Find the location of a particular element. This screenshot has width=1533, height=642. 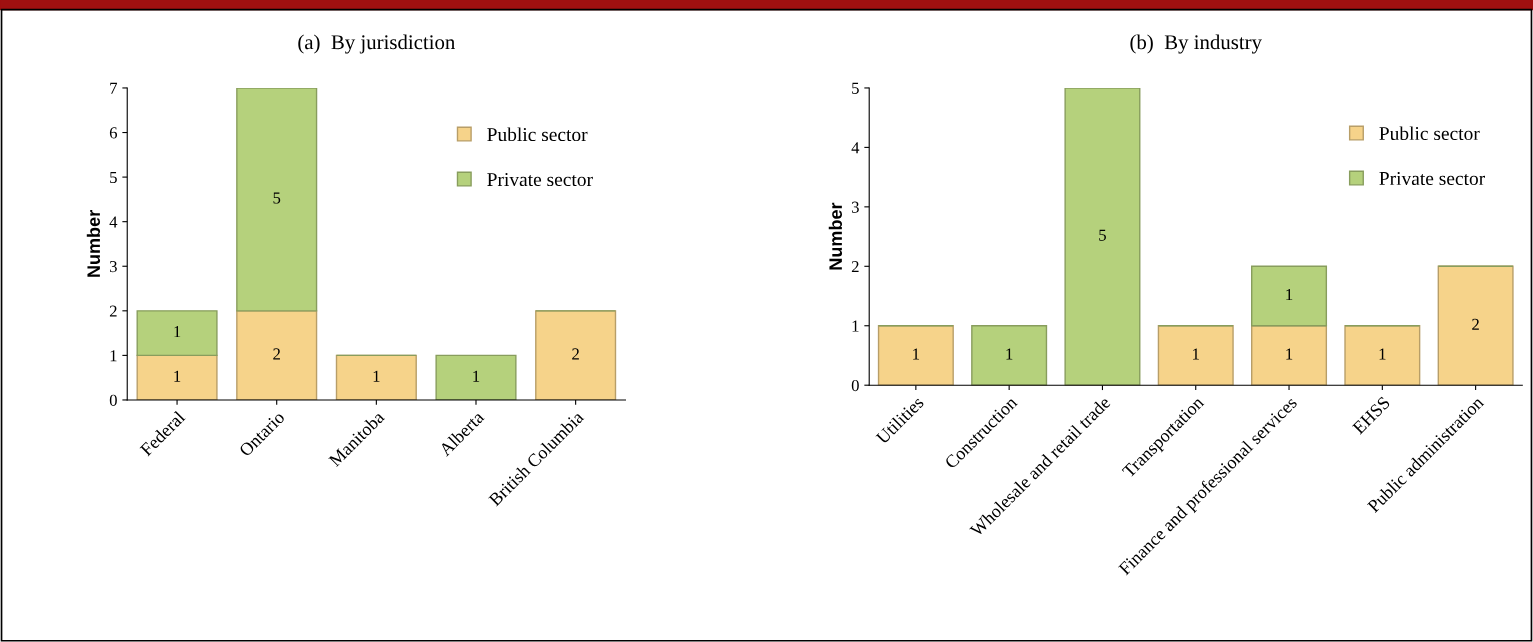

chart-title: (a) By jurisdiction is located at coordinates (377, 44).